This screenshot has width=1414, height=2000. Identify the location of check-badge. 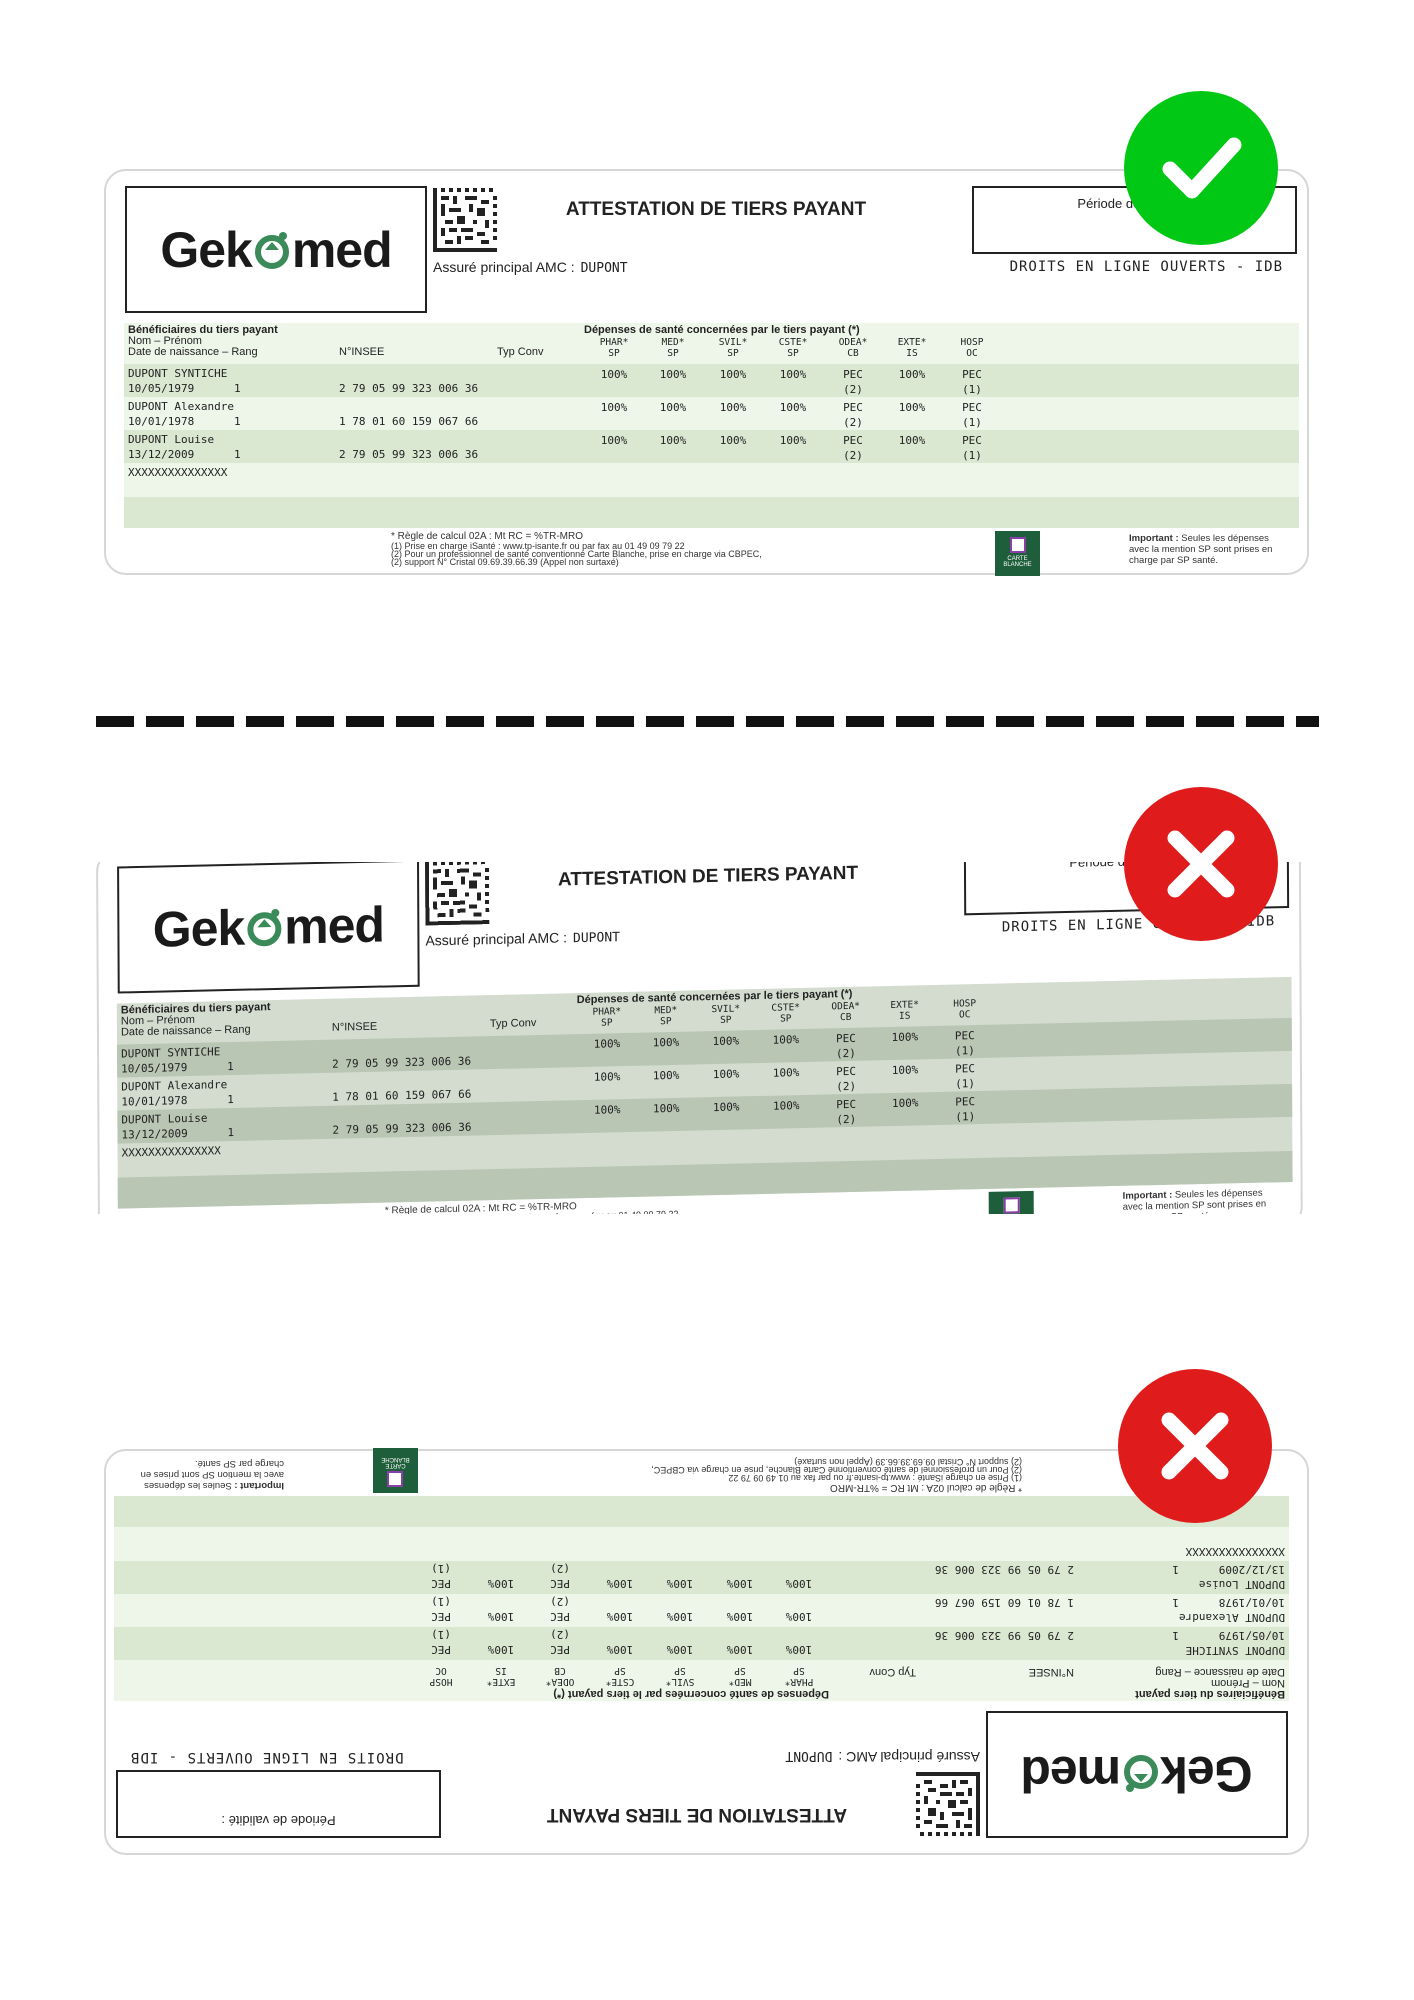
(1201, 168).